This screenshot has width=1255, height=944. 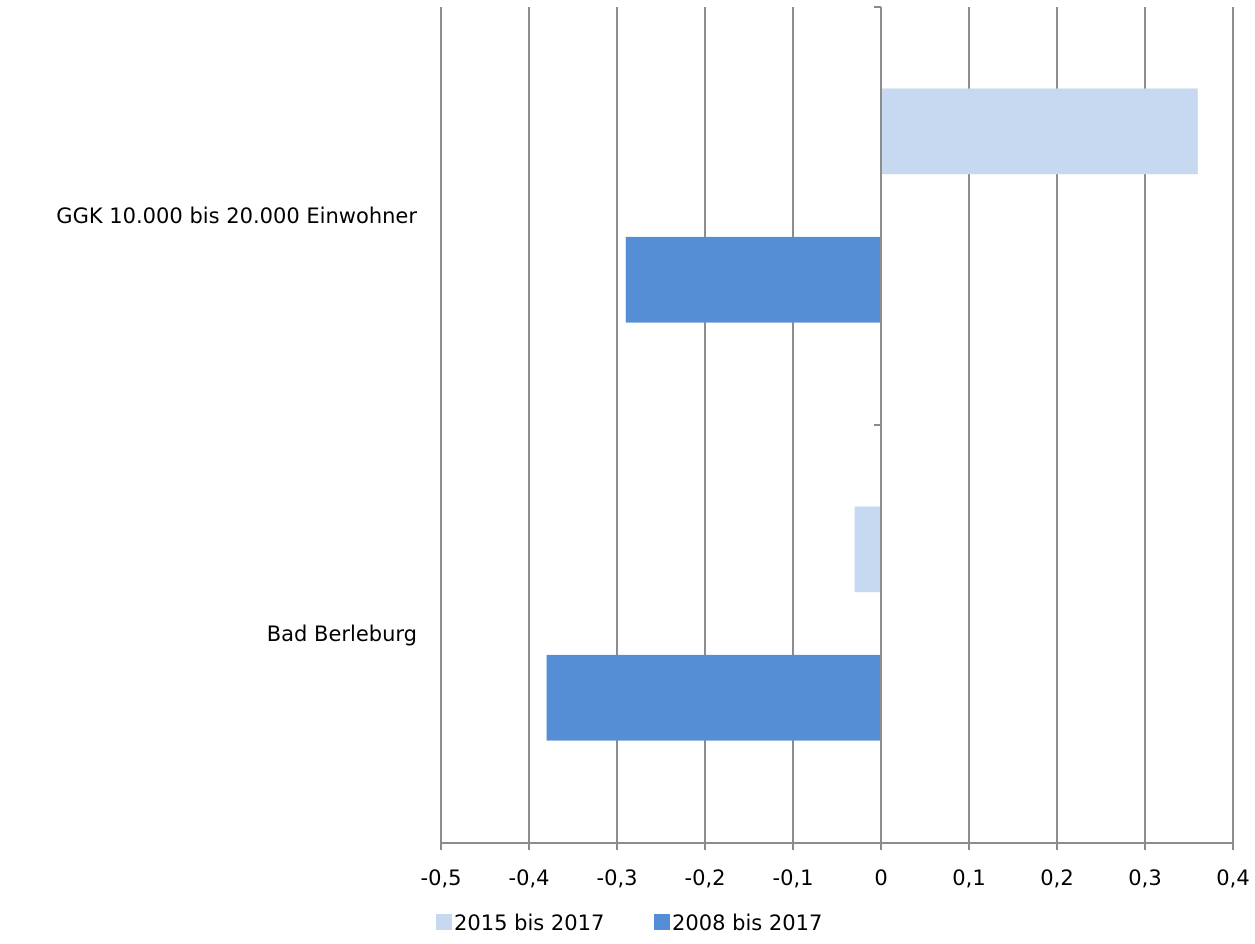 What do you see at coordinates (529, 923) in the screenshot?
I see `legend-label: 2015 bis 2017` at bounding box center [529, 923].